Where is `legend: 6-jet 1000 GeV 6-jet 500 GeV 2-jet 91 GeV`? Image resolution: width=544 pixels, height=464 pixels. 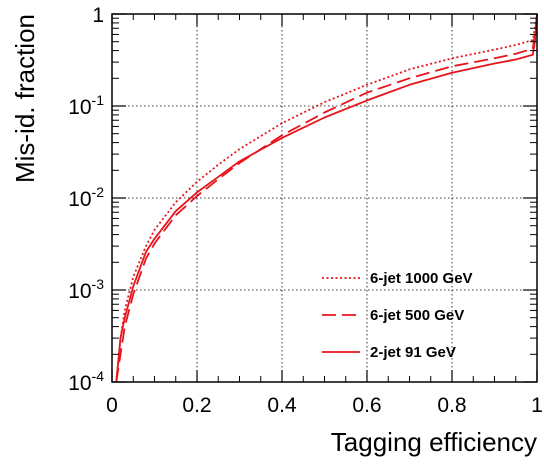
legend: 6-jet 1000 GeV 6-jet 500 GeV 2-jet 91 GeV is located at coordinates (397, 315).